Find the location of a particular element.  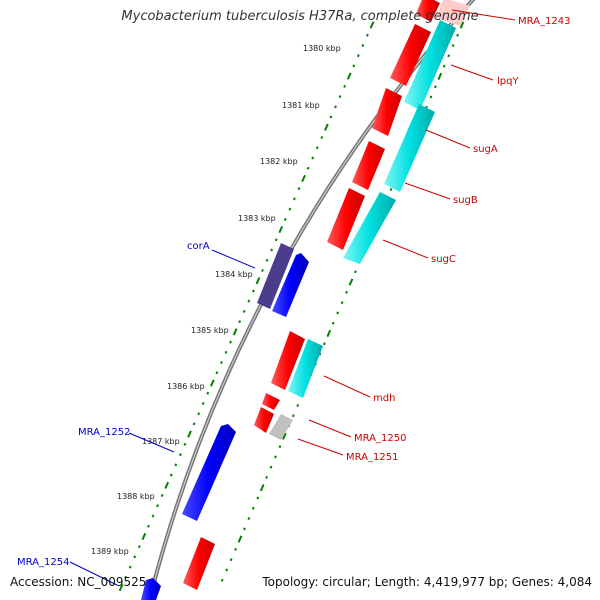

leader-corA is located at coordinates (233, 259).